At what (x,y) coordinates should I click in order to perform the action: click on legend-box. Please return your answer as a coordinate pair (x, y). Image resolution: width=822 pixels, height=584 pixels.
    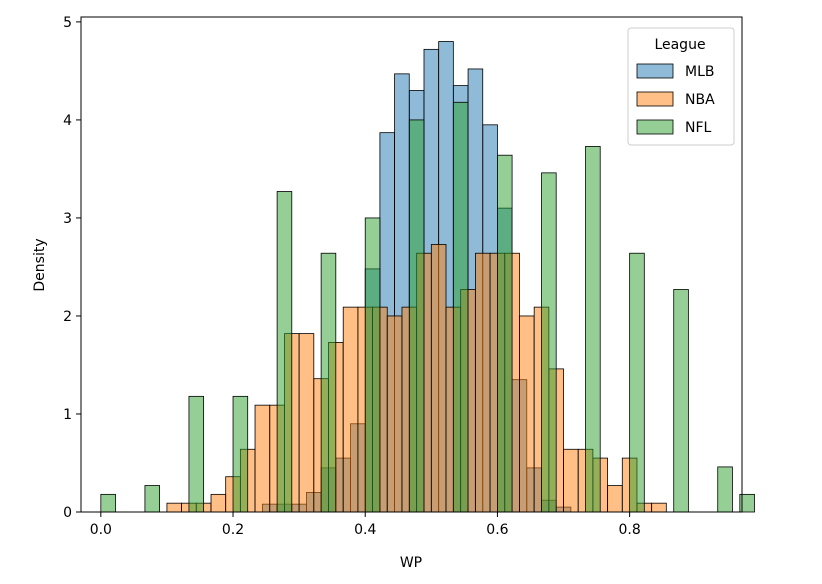
    Looking at the image, I should click on (681, 86).